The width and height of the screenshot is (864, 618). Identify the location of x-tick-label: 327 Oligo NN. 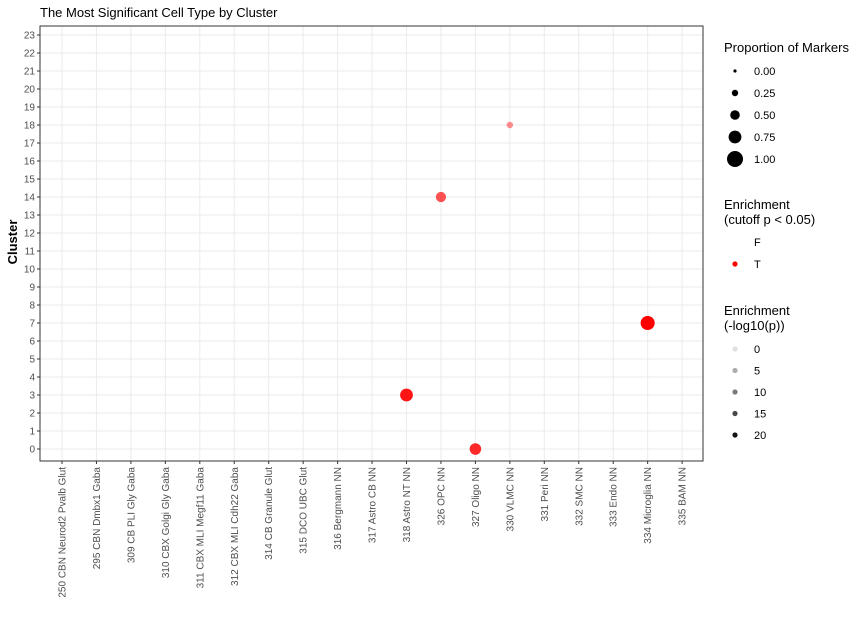
(476, 497).